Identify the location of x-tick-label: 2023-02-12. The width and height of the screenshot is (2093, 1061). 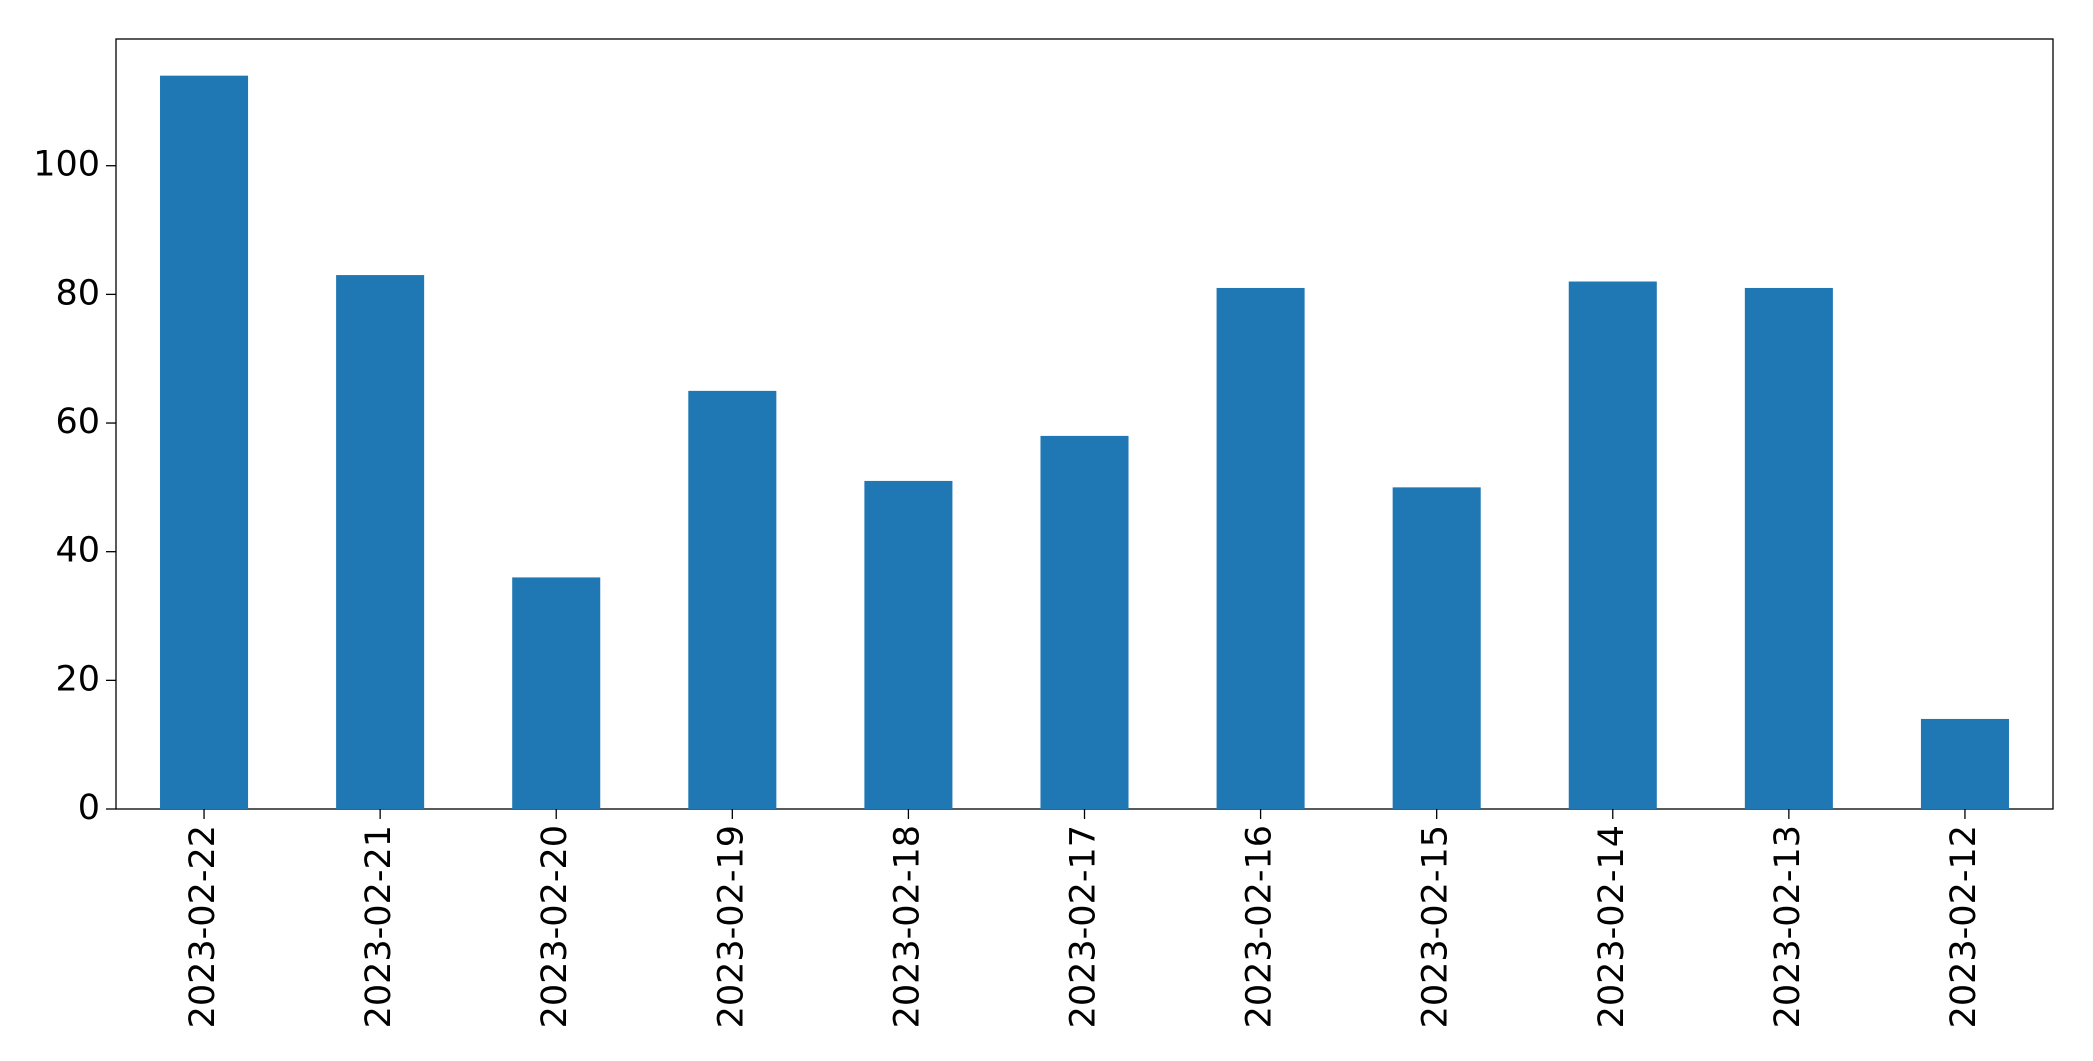
(1964, 926).